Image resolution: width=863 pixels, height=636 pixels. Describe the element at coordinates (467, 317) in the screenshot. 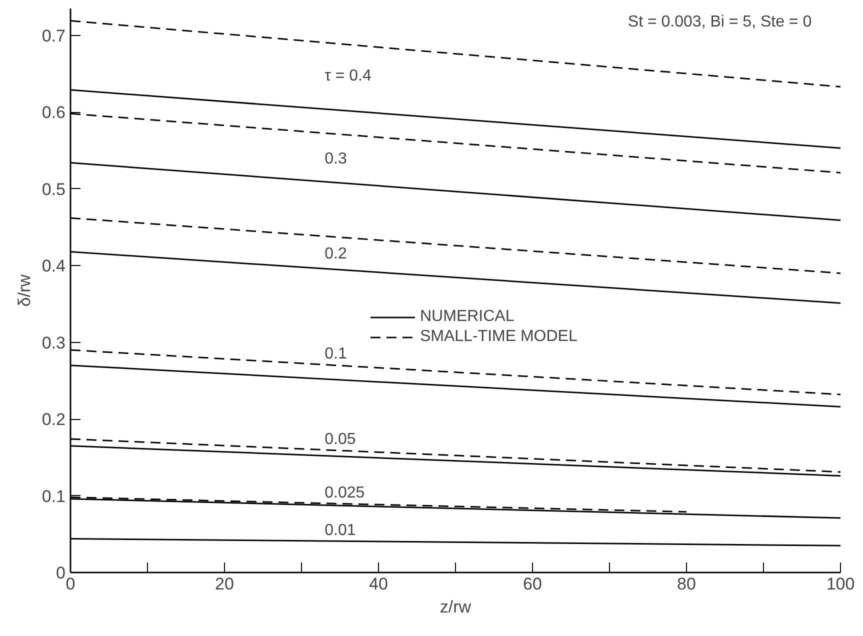

I see `legend-label: NUMERICAL` at that location.